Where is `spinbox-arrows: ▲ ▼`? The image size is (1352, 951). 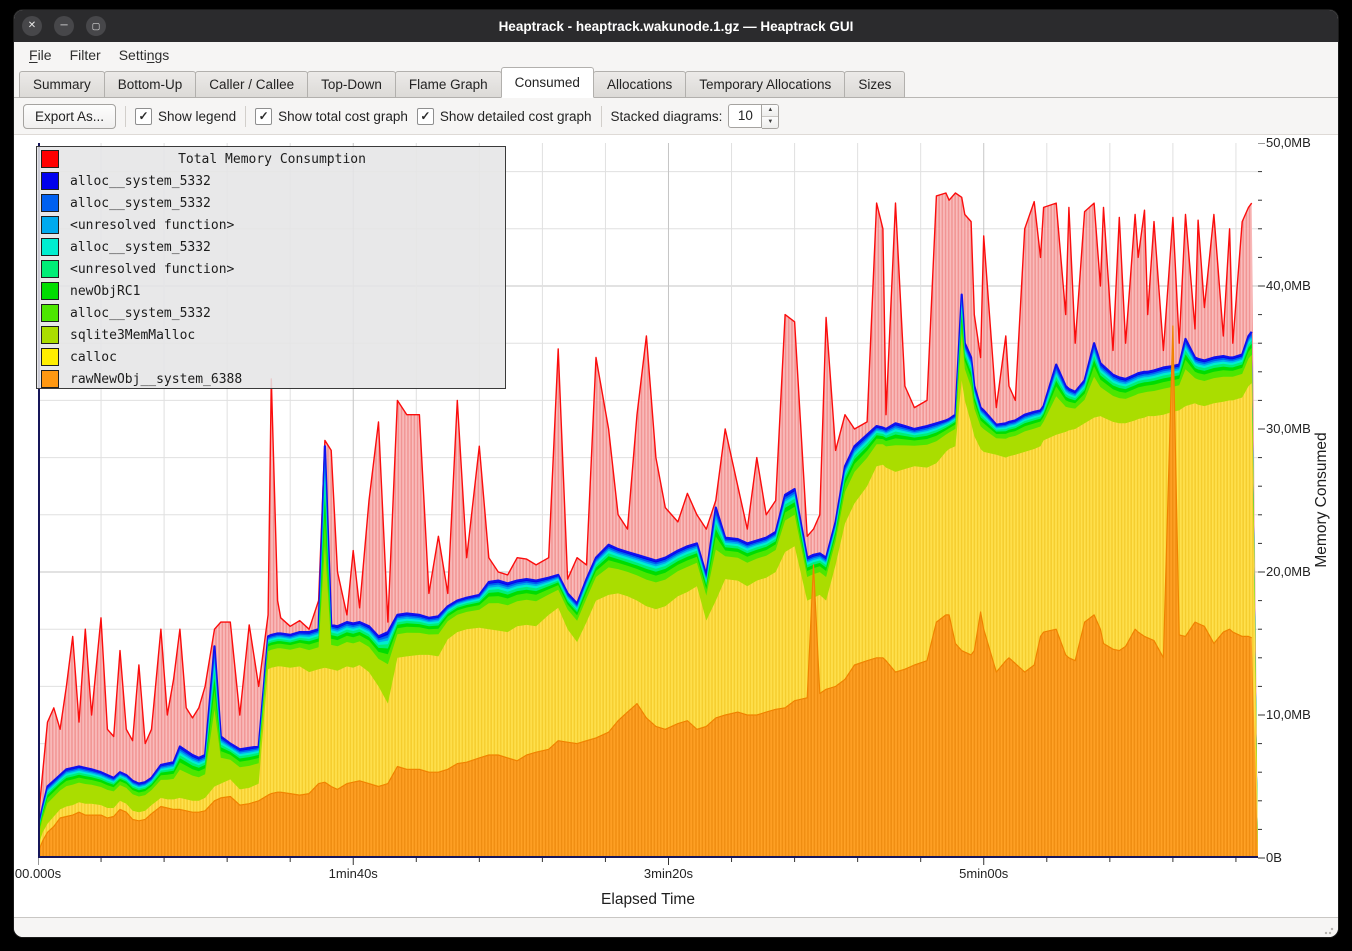
spinbox-arrows: ▲ ▼ is located at coordinates (771, 116).